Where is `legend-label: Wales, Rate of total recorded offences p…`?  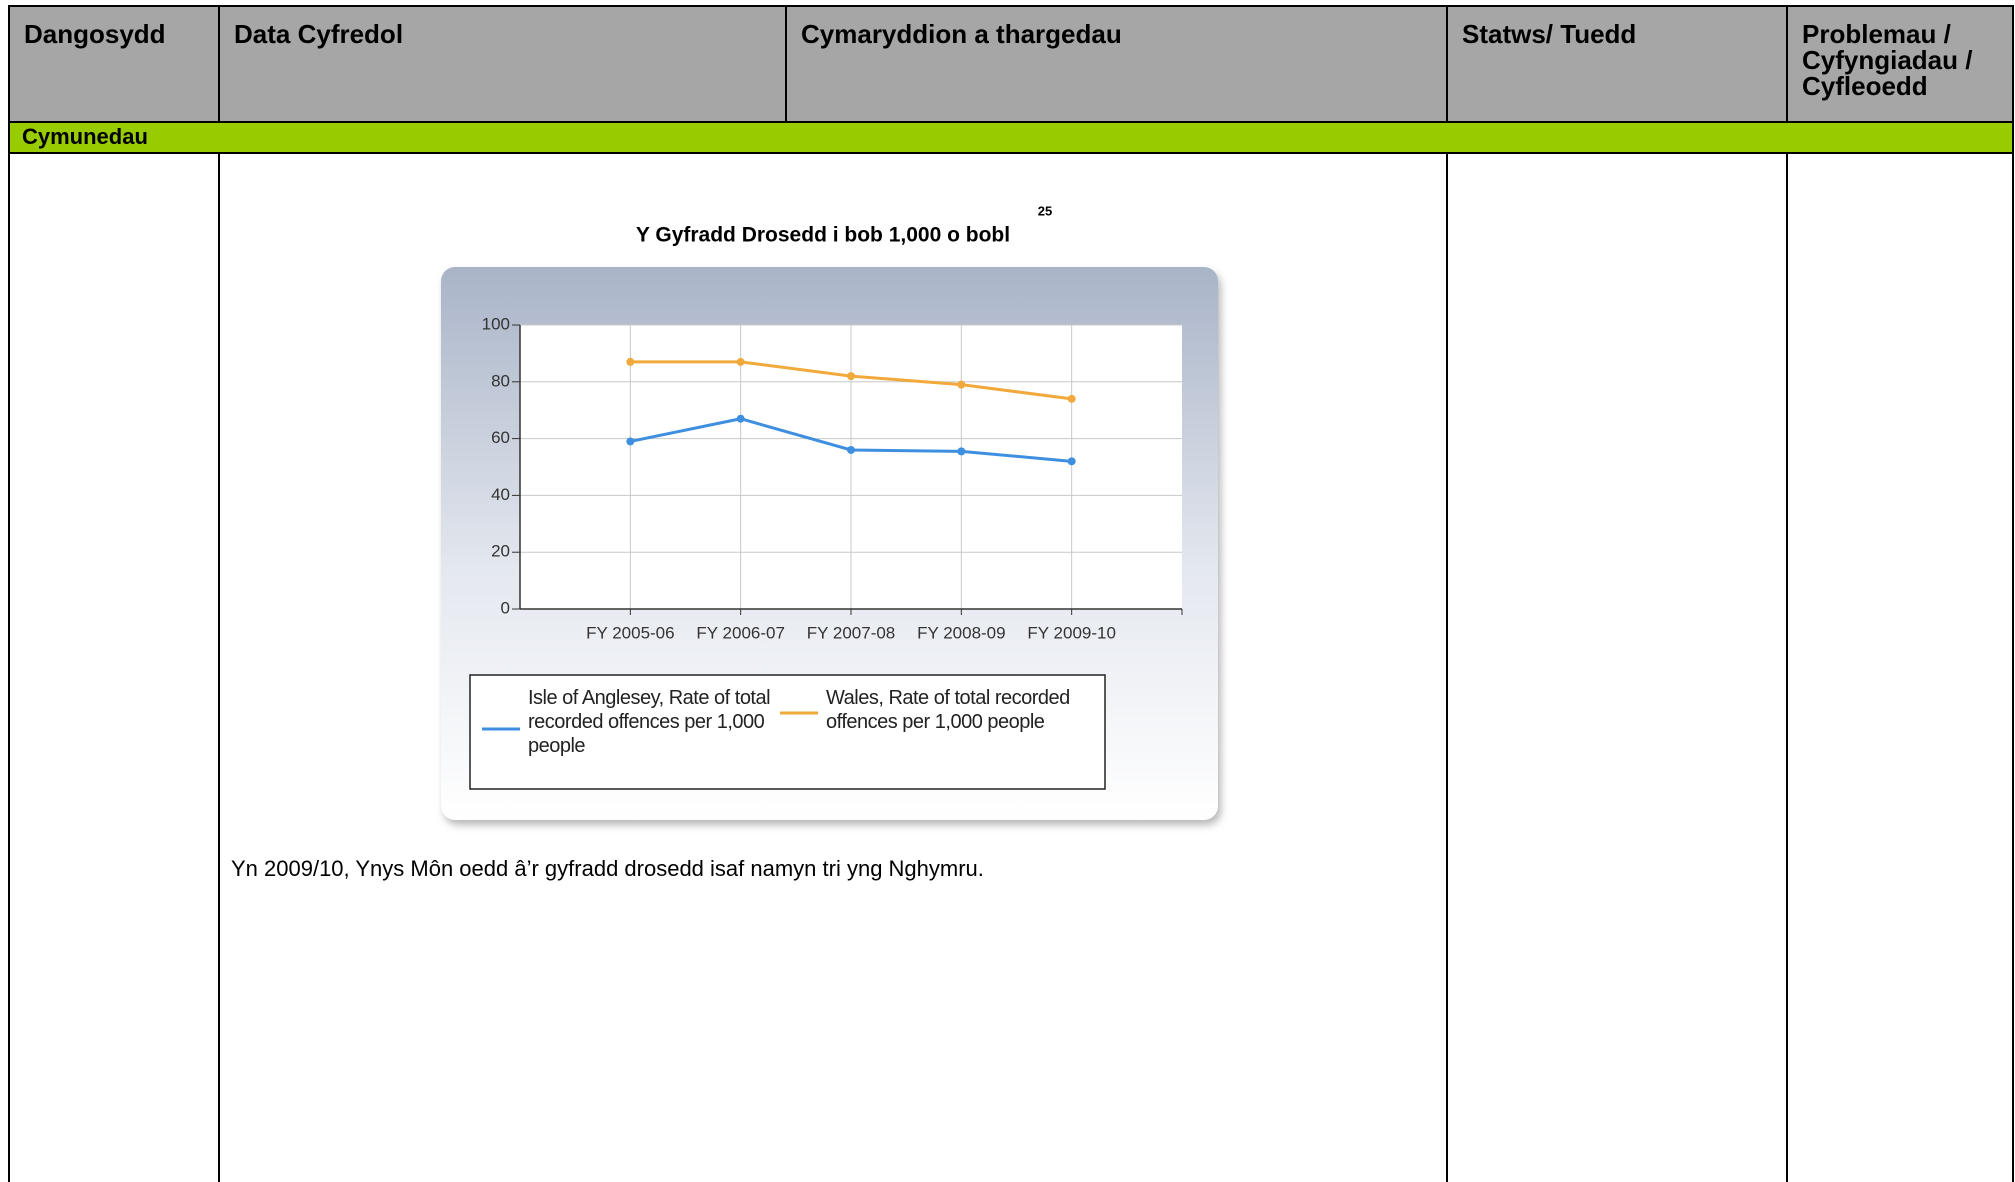 legend-label: Wales, Rate of total recorded offences p… is located at coordinates (948, 710).